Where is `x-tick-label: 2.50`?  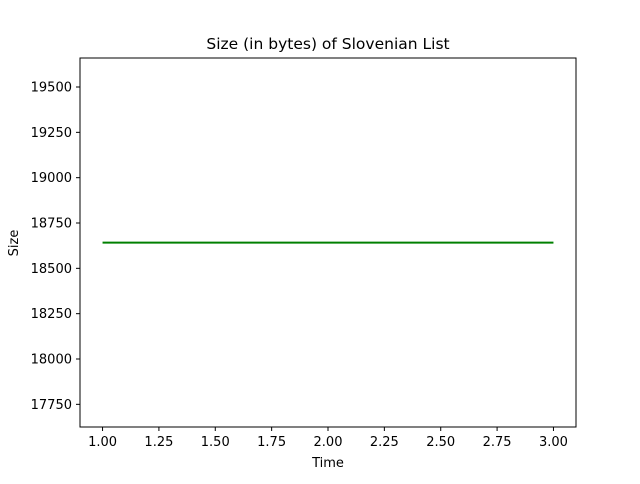
x-tick-label: 2.50 is located at coordinates (440, 442).